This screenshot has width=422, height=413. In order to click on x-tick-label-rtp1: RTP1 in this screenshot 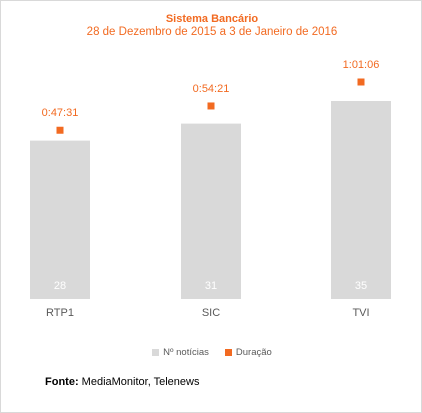, I will do `click(60, 313)`.